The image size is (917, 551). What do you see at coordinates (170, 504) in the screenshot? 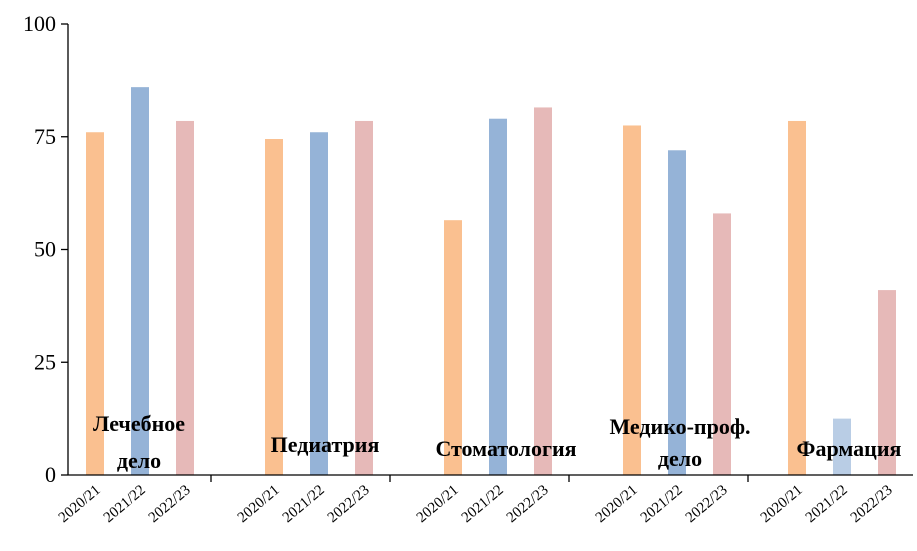
I see `x-tick-label-1-3: 2022/23` at bounding box center [170, 504].